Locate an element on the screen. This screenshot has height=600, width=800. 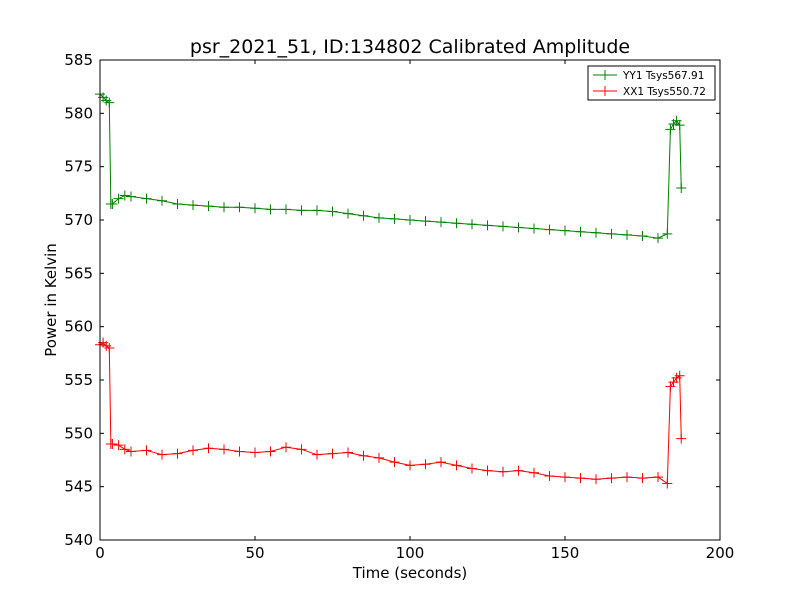
y-tick-label: 570 is located at coordinates (78, 220).